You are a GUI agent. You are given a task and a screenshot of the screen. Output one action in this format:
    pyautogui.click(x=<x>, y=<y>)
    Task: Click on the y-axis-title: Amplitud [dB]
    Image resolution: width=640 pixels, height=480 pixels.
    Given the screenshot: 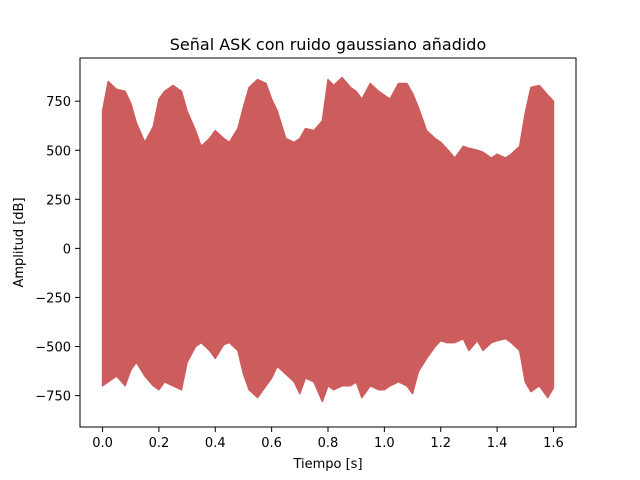 What is the action you would take?
    pyautogui.click(x=19, y=242)
    